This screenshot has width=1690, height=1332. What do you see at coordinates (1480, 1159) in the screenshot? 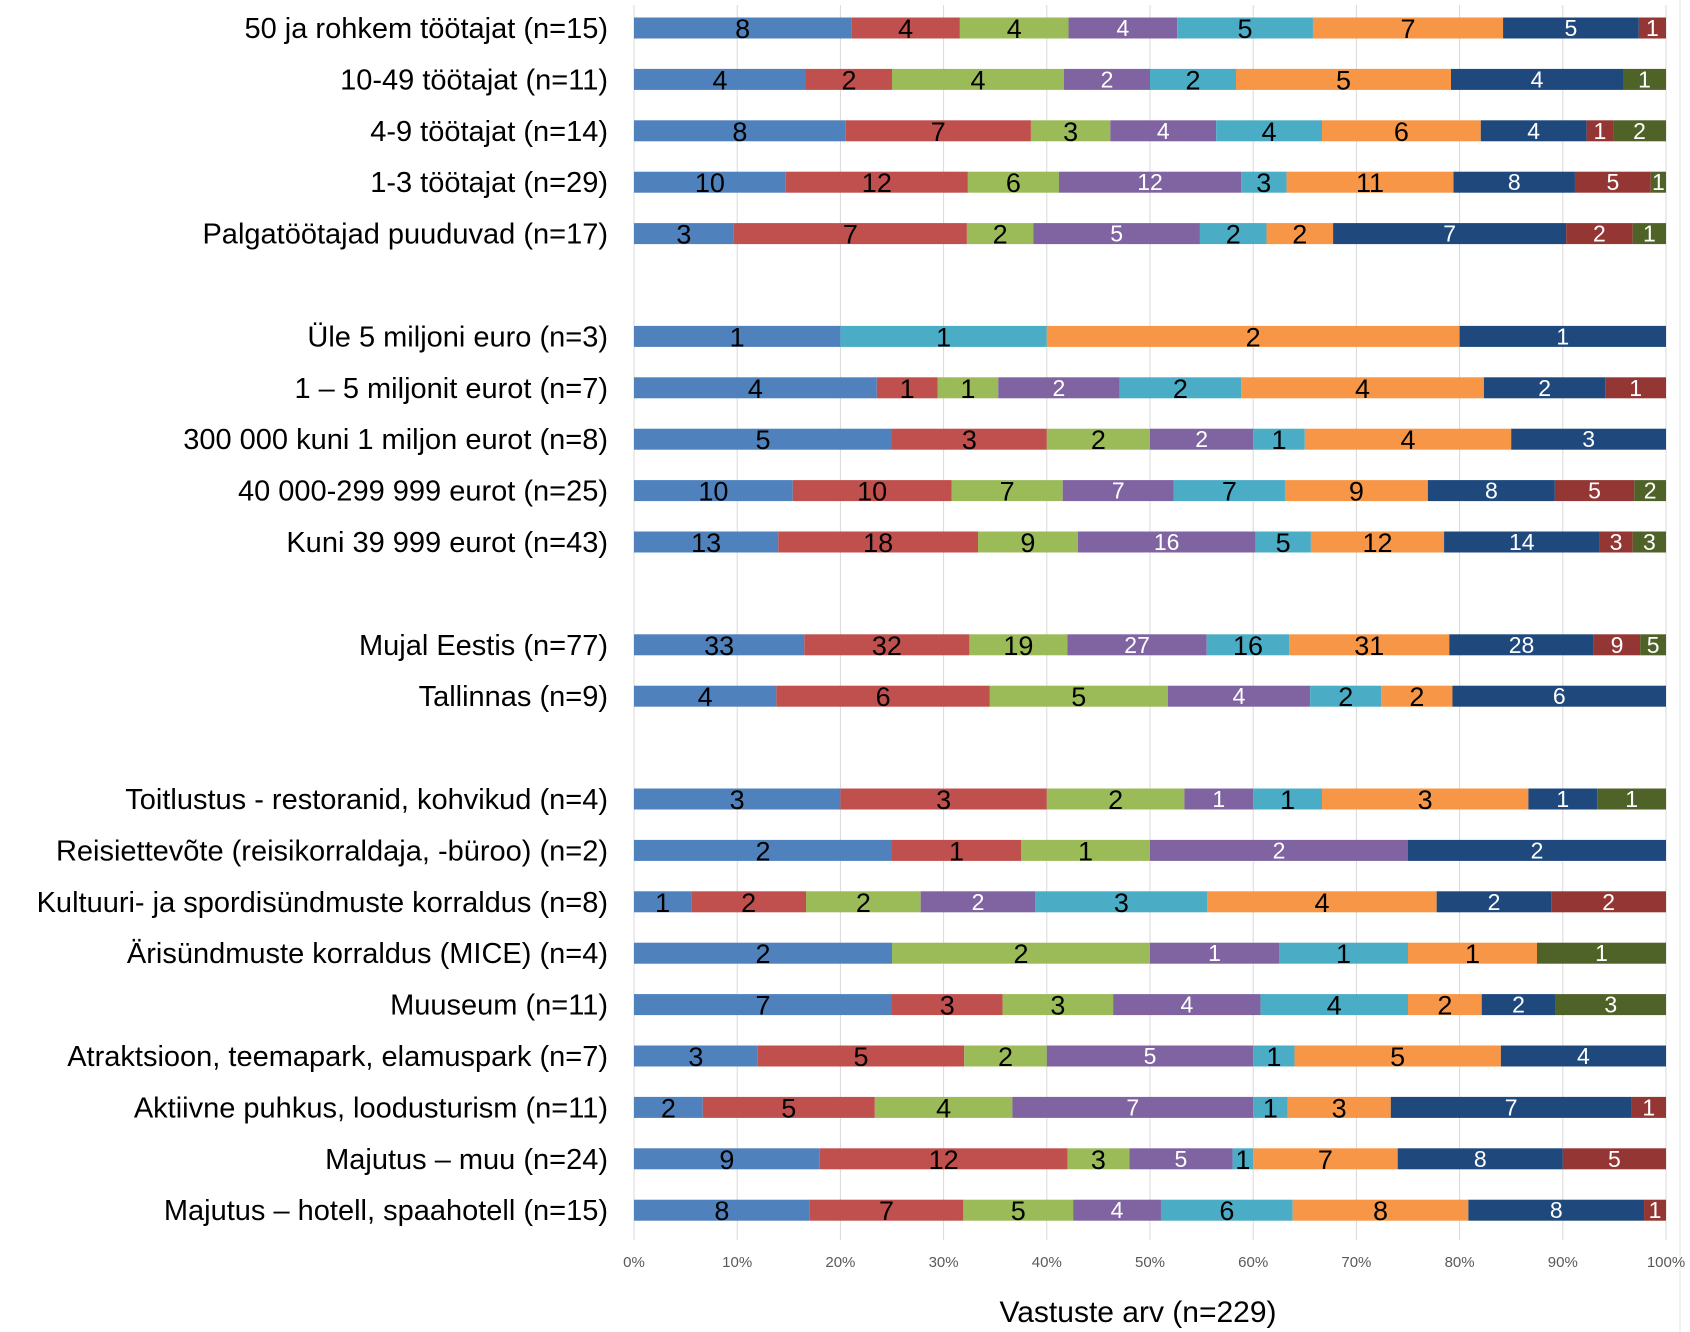
I see `data-label: 8` at bounding box center [1480, 1159].